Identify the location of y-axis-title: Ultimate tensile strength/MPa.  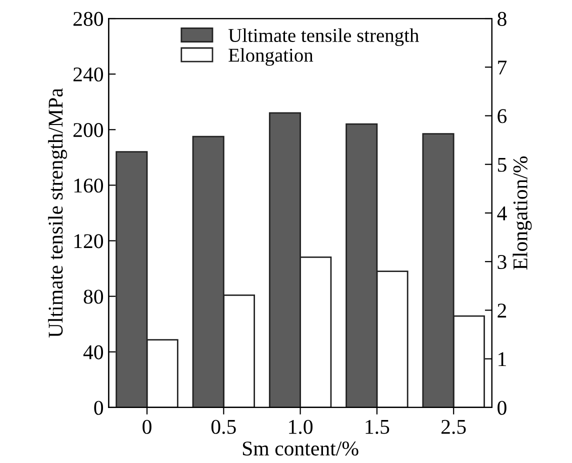
(58, 213).